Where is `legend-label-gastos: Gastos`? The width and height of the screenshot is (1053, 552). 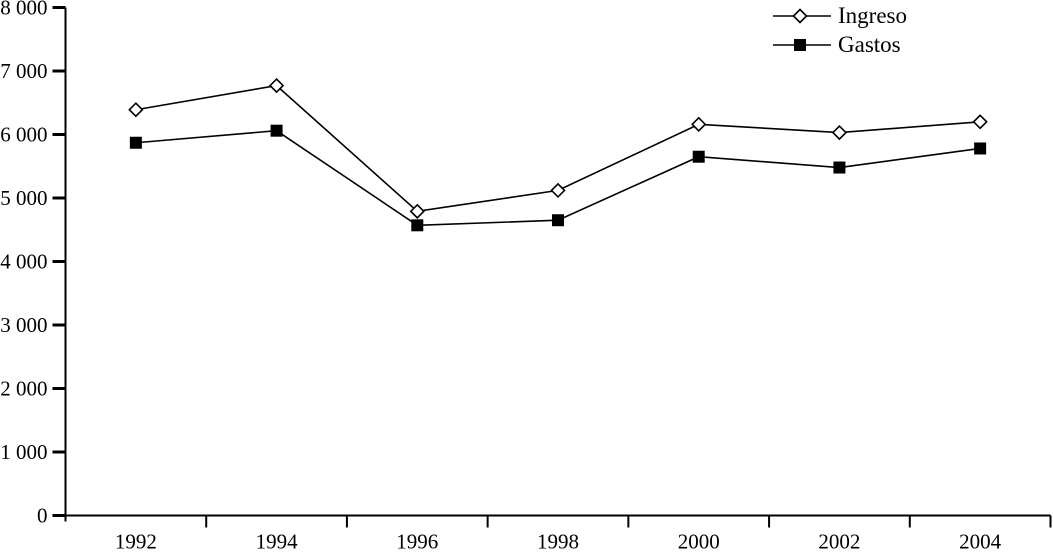
legend-label-gastos: Gastos is located at coordinates (869, 44).